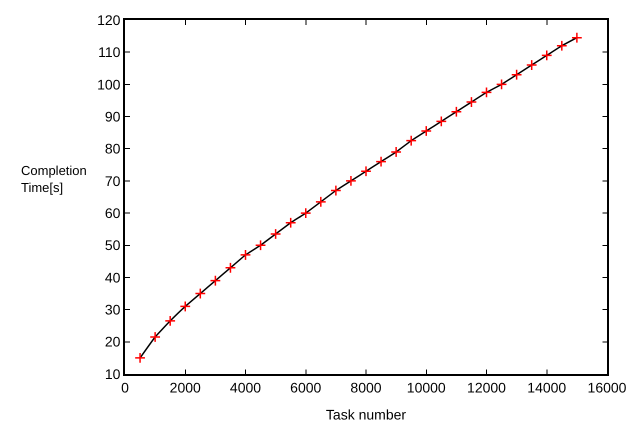 Image resolution: width=639 pixels, height=432 pixels. What do you see at coordinates (112, 277) in the screenshot?
I see `y-tick-label: 40` at bounding box center [112, 277].